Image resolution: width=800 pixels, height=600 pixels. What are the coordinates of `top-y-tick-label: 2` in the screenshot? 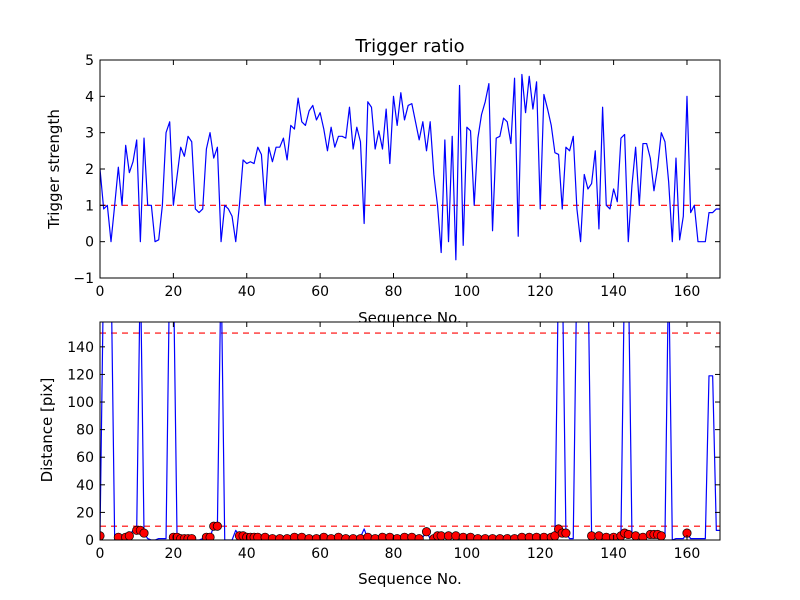 It's located at (89, 170).